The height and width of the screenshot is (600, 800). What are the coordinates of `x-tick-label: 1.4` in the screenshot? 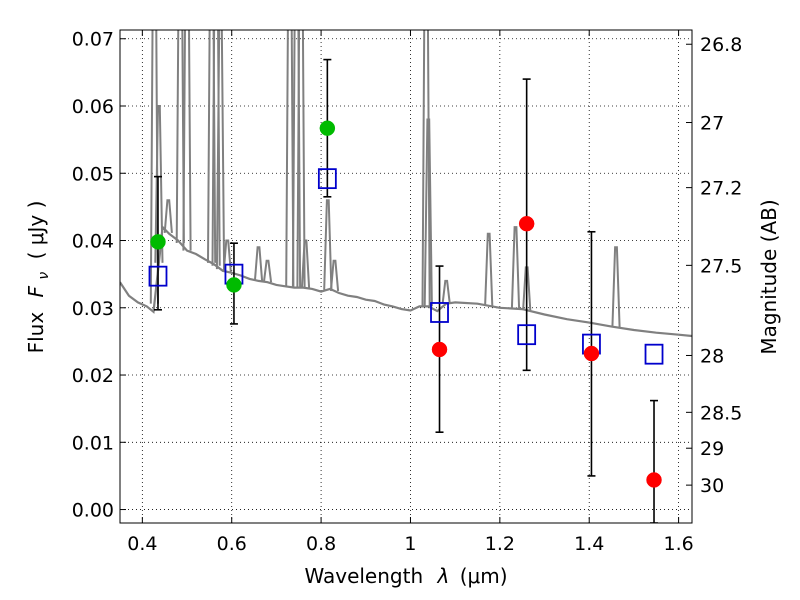 It's located at (589, 544).